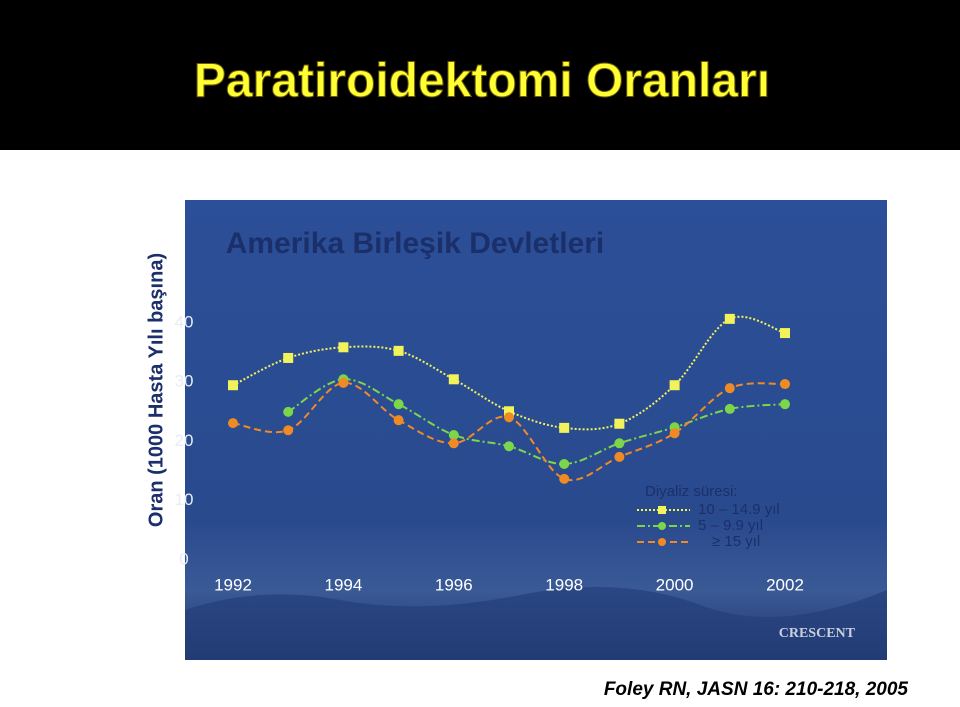  What do you see at coordinates (817, 633) in the screenshot?
I see `logo: CRESCENT` at bounding box center [817, 633].